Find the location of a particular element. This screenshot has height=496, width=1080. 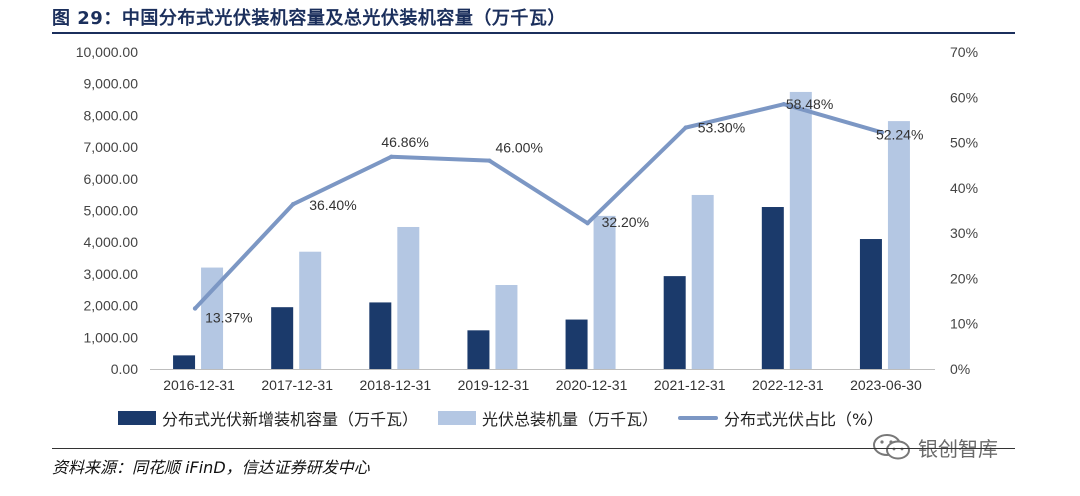

y-right-tick-label: 0% is located at coordinates (960, 369).